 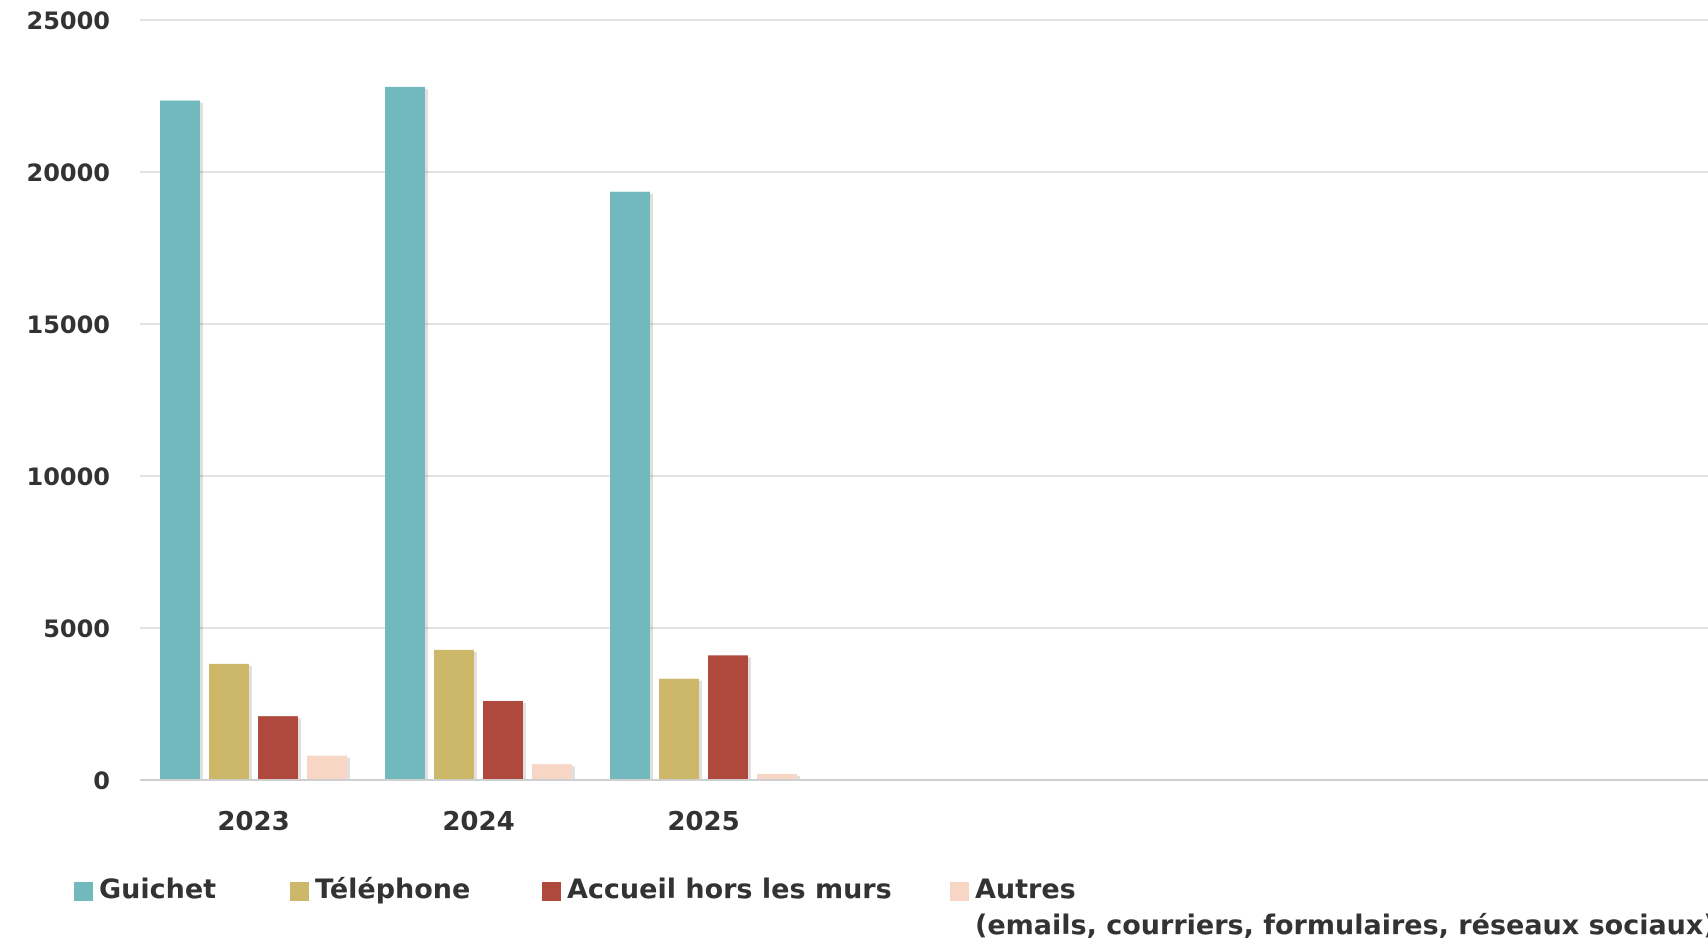 What do you see at coordinates (83, 891) in the screenshot?
I see `legend-swatch-guichet` at bounding box center [83, 891].